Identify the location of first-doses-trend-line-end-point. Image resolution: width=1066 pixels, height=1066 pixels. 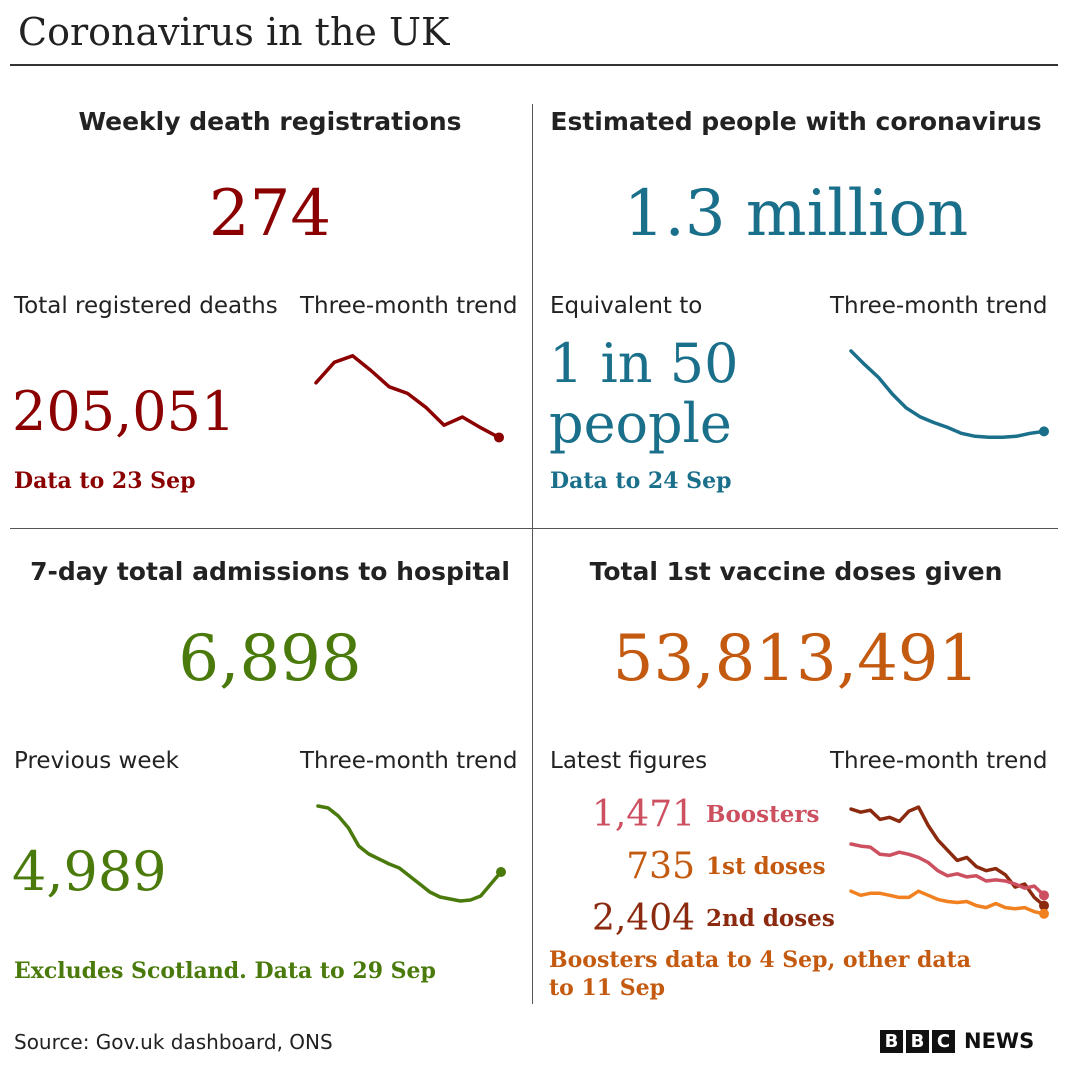
(1044, 913).